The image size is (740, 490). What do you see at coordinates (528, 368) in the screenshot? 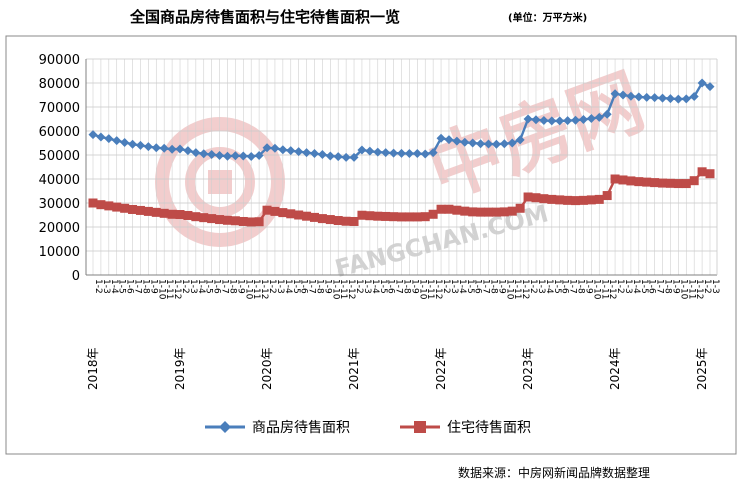
I see `x-year-label: 2023年` at bounding box center [528, 368].